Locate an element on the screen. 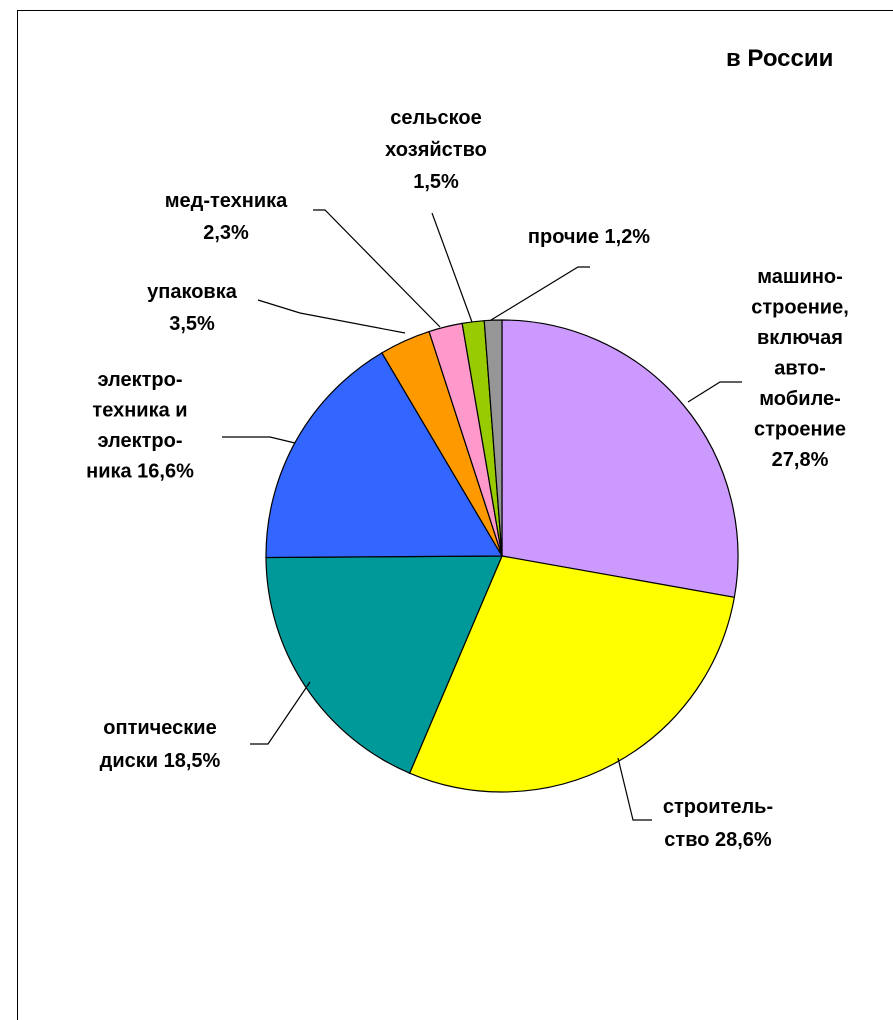  slice-label-line: строитель- is located at coordinates (718, 807).